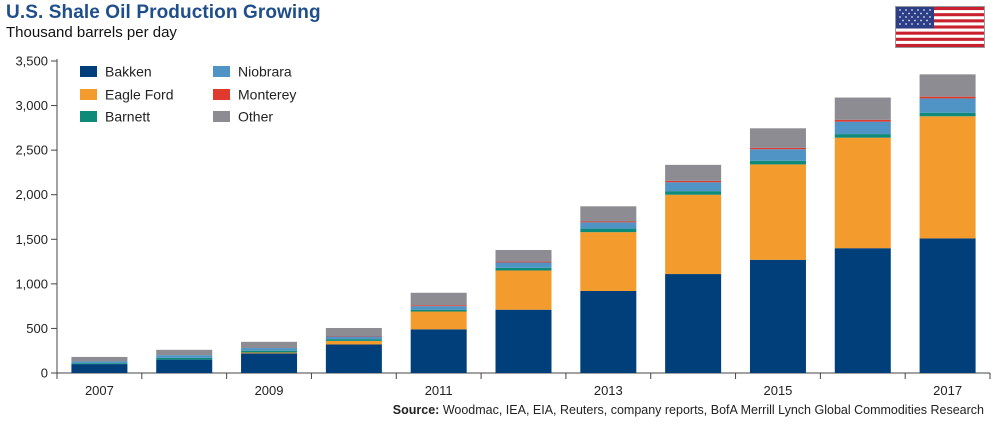 The width and height of the screenshot is (1000, 424). What do you see at coordinates (184, 352) in the screenshot?
I see `bar-other-2008` at bounding box center [184, 352].